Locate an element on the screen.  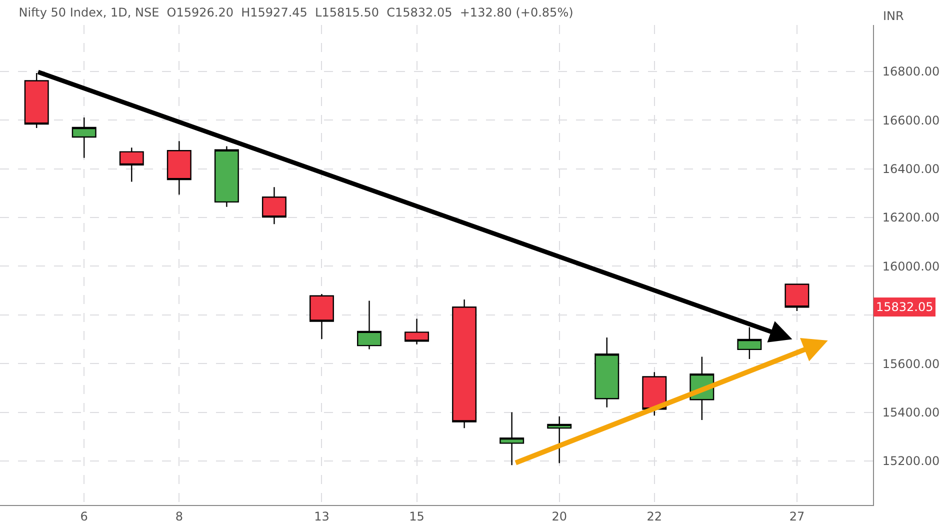
x-tick-label: 27 is located at coordinates (797, 516).